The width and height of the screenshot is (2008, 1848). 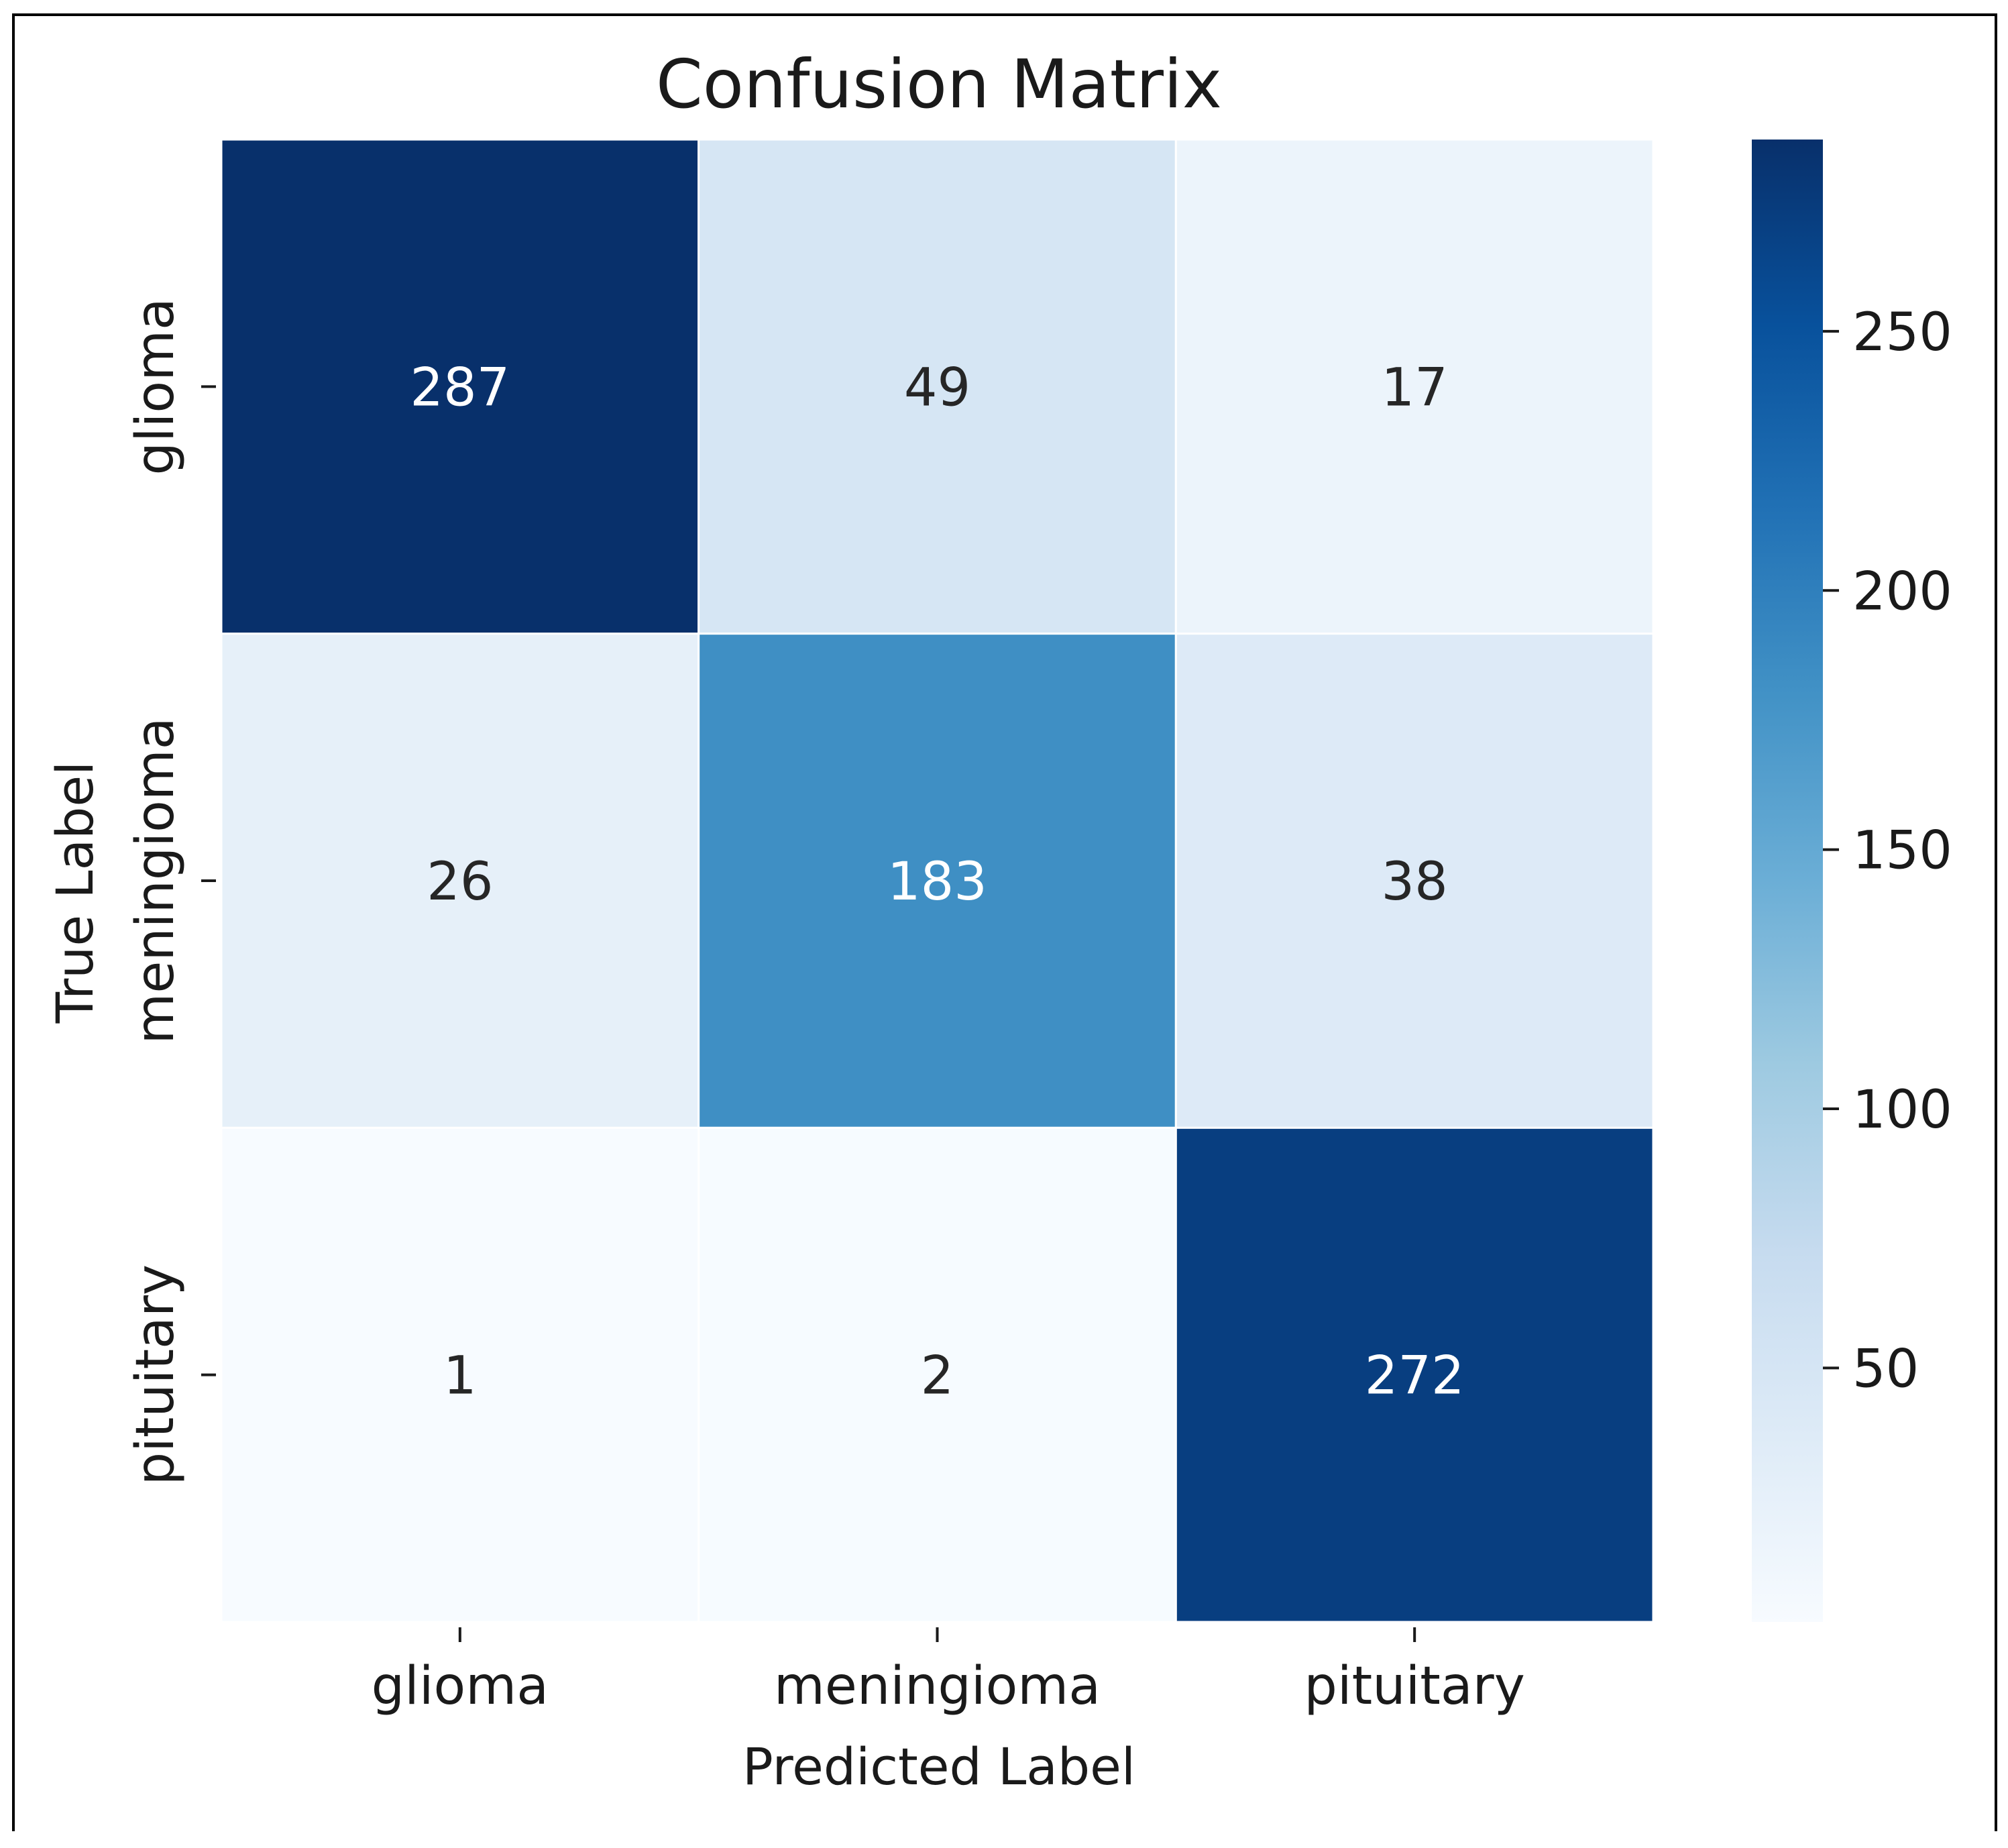 I want to click on cell-value-label: 26, so click(x=460, y=882).